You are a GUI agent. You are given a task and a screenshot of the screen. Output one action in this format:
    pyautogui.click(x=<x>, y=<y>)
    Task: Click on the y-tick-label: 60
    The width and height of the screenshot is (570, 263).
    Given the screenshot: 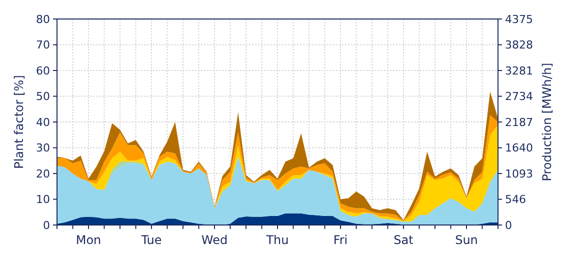 What is the action you would take?
    pyautogui.click(x=43, y=71)
    